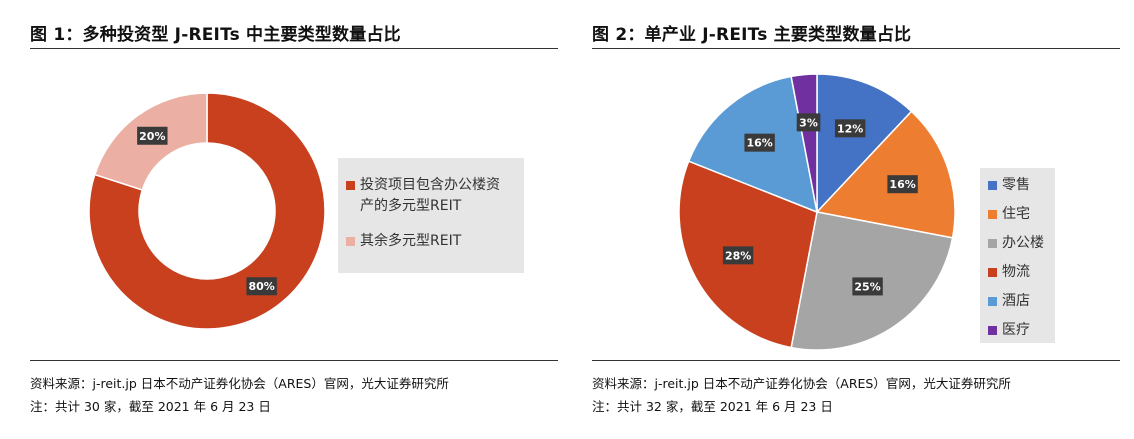 The image size is (1134, 439). I want to click on svg-text: 25%, so click(867, 286).